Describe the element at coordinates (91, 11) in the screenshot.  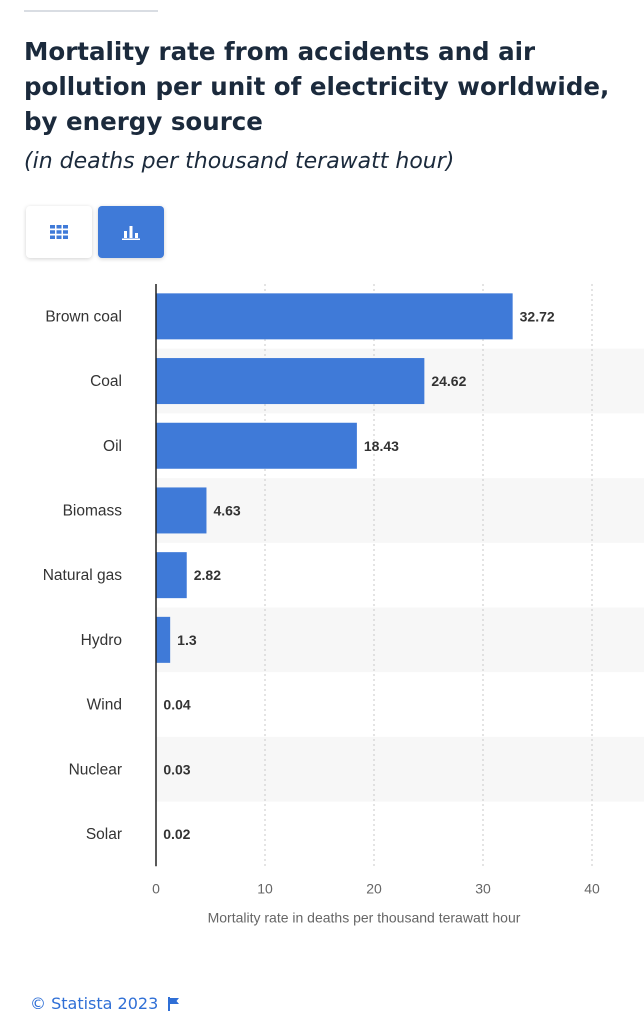
I see `top-divider` at that location.